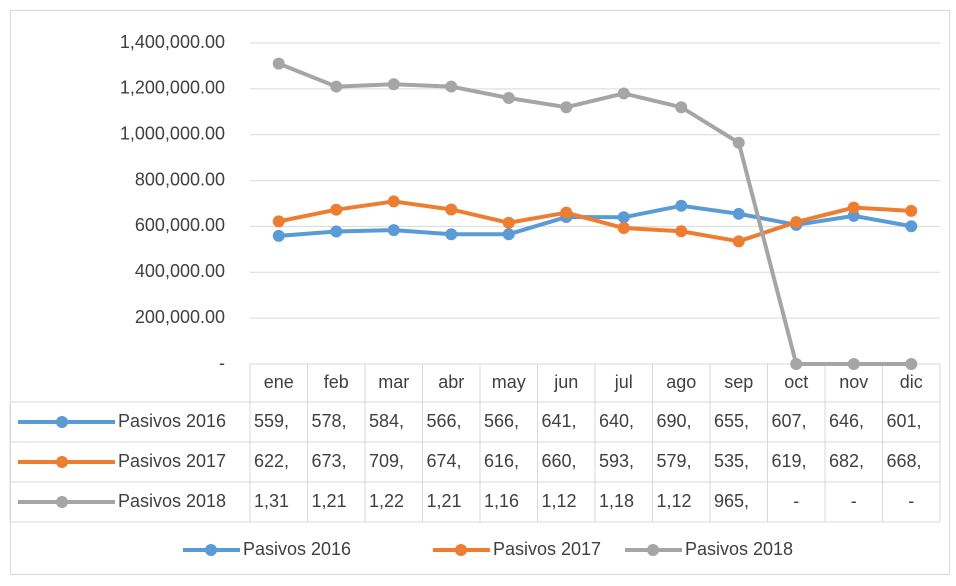 This screenshot has height=586, width=956. What do you see at coordinates (904, 421) in the screenshot?
I see `table-value: 601,` at bounding box center [904, 421].